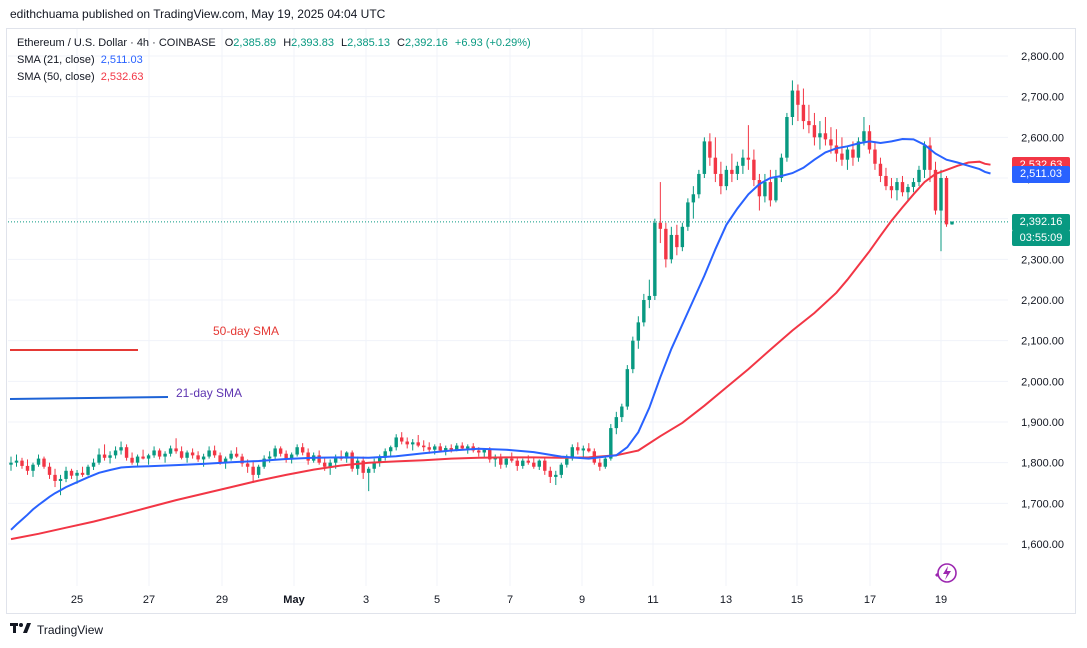 The height and width of the screenshot is (648, 1087). What do you see at coordinates (344, 43) in the screenshot?
I see `low-label: L` at bounding box center [344, 43].